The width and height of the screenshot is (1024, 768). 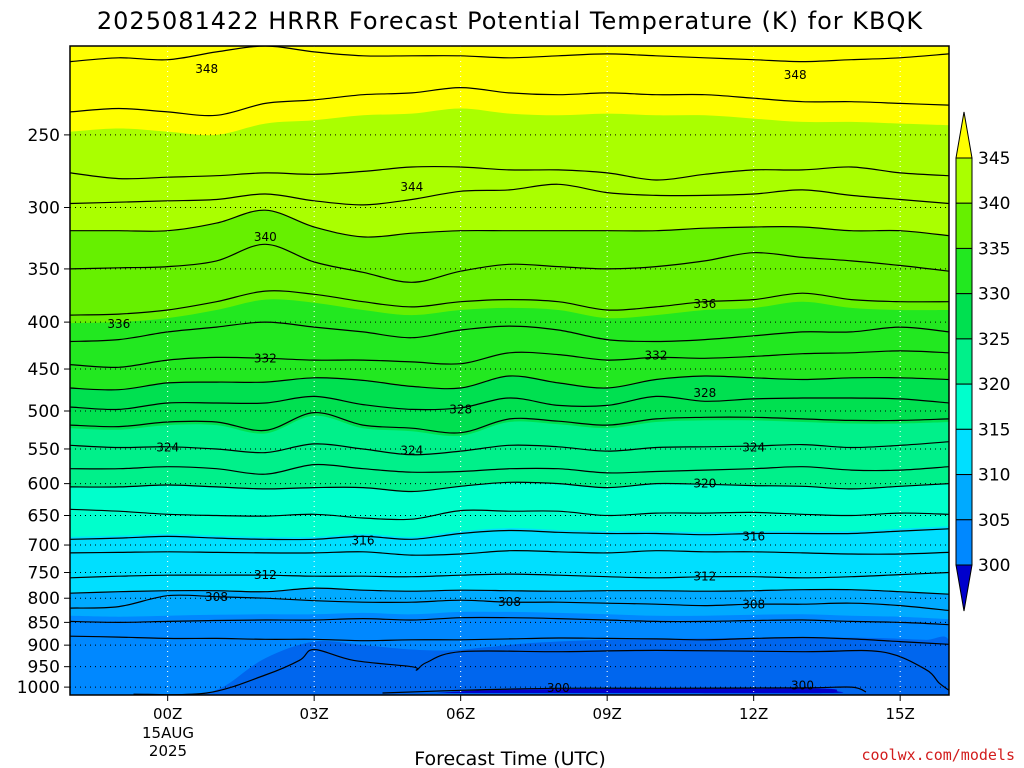 I want to click on y-tick-label: 500, so click(x=44, y=412).